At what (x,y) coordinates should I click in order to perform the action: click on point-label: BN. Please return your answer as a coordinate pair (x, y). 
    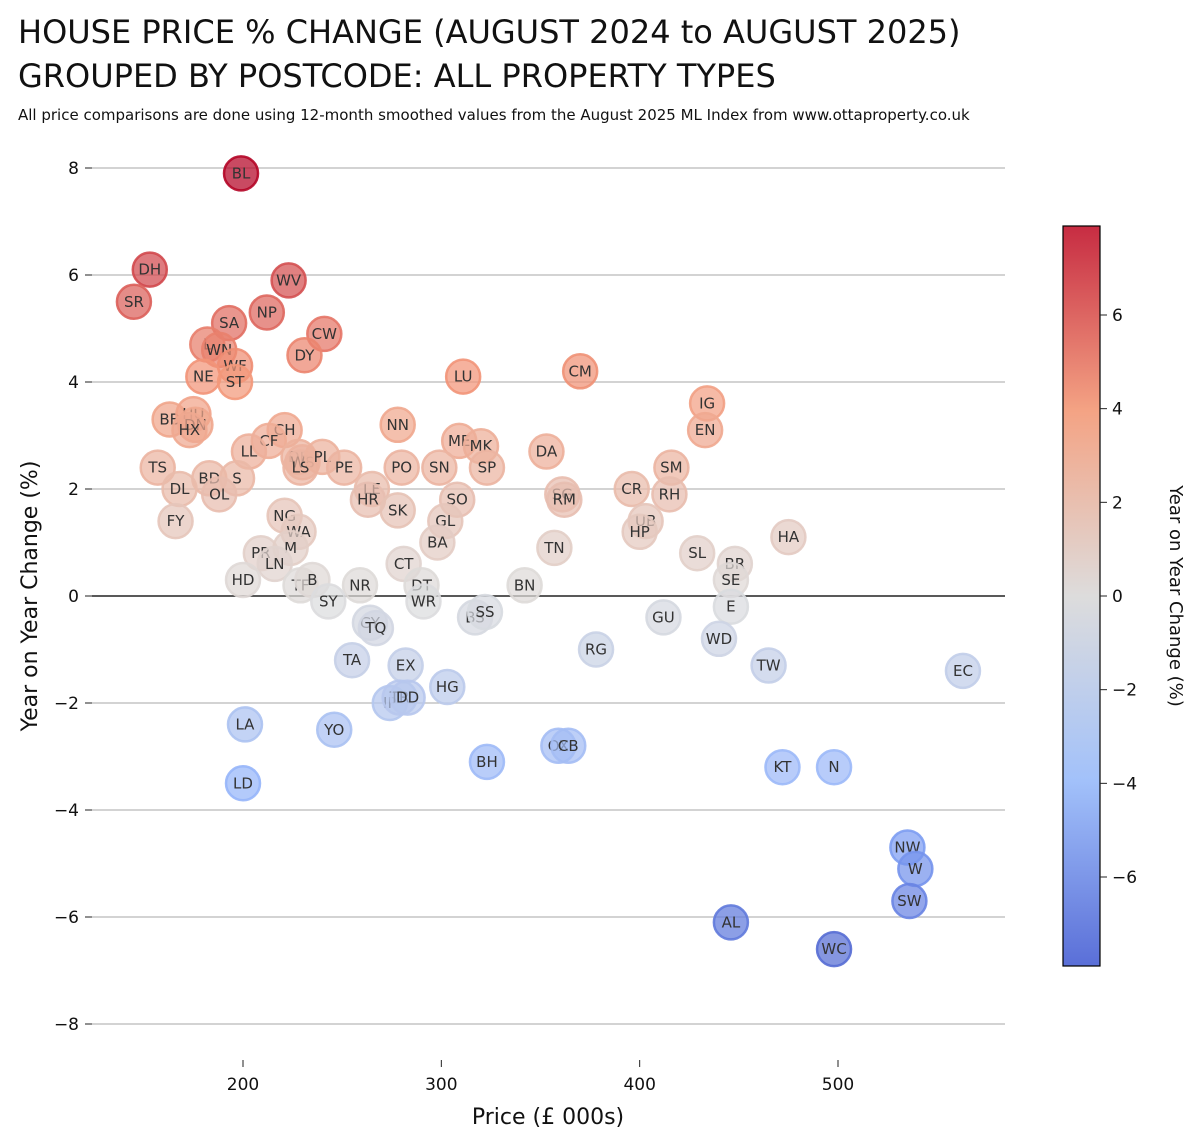
    Looking at the image, I should click on (525, 585).